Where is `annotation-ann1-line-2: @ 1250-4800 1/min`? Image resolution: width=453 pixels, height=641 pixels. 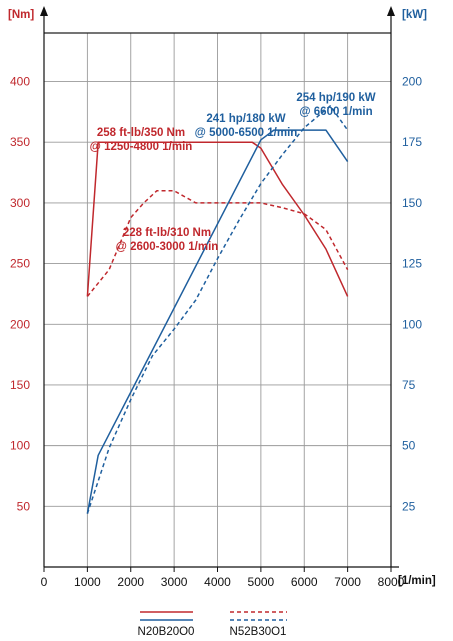 annotation-ann1-line-2: @ 1250-4800 1/min is located at coordinates (141, 147).